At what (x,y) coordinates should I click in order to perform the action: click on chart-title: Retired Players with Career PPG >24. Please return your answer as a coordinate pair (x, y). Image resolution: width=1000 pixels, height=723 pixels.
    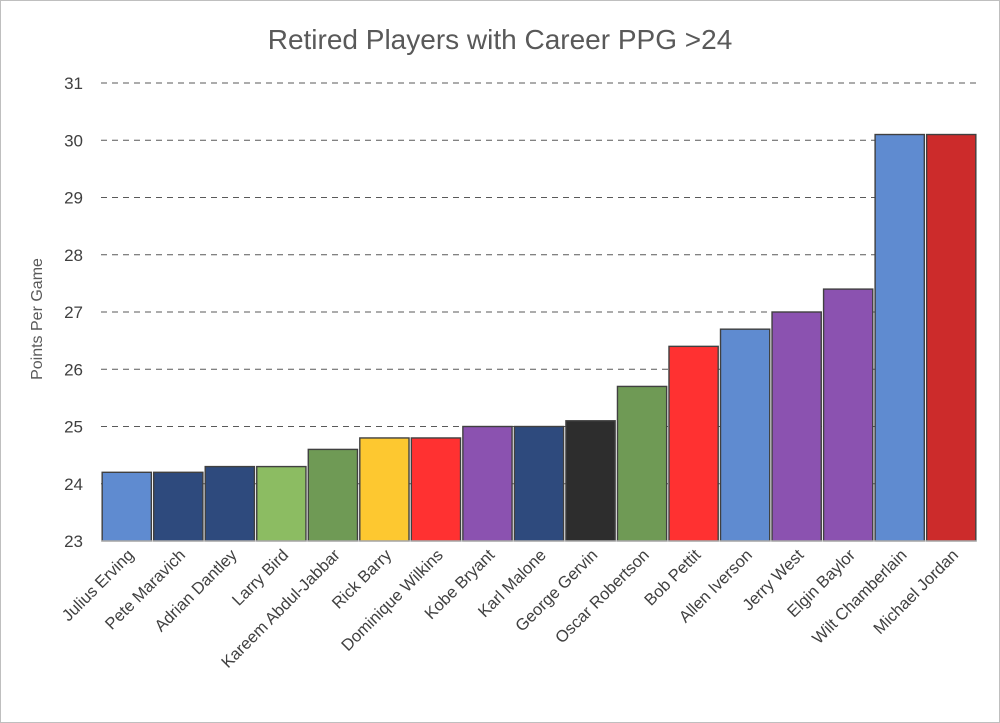
    Looking at the image, I should click on (500, 39).